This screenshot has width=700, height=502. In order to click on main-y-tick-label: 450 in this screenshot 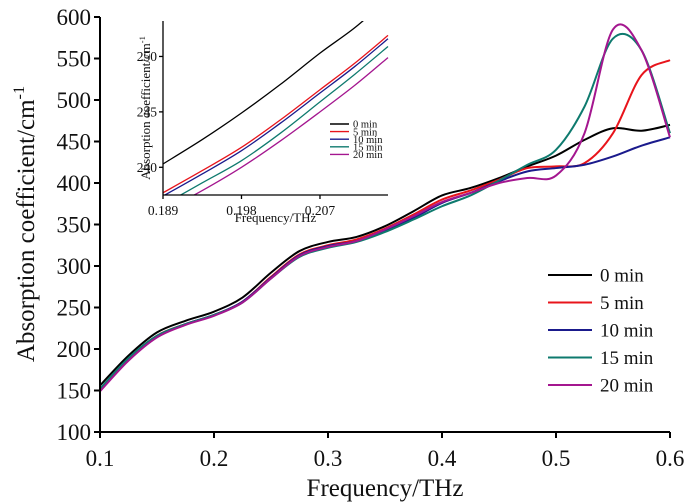, I will do `click(74, 142)`.